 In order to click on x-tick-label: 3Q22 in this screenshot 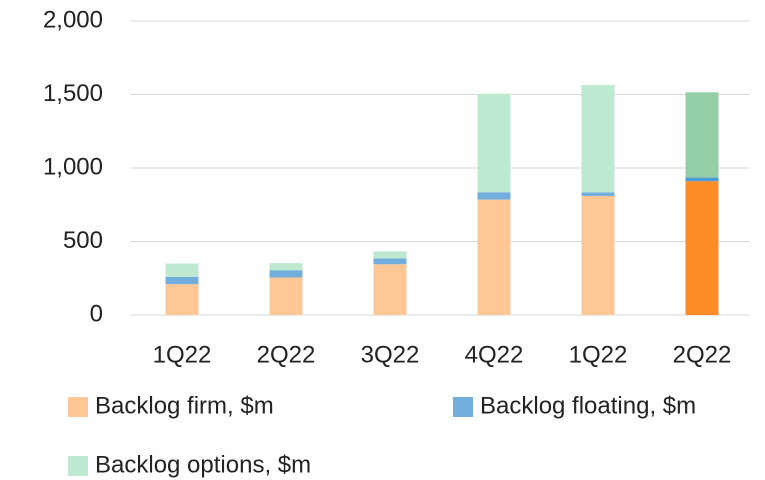, I will do `click(390, 354)`.